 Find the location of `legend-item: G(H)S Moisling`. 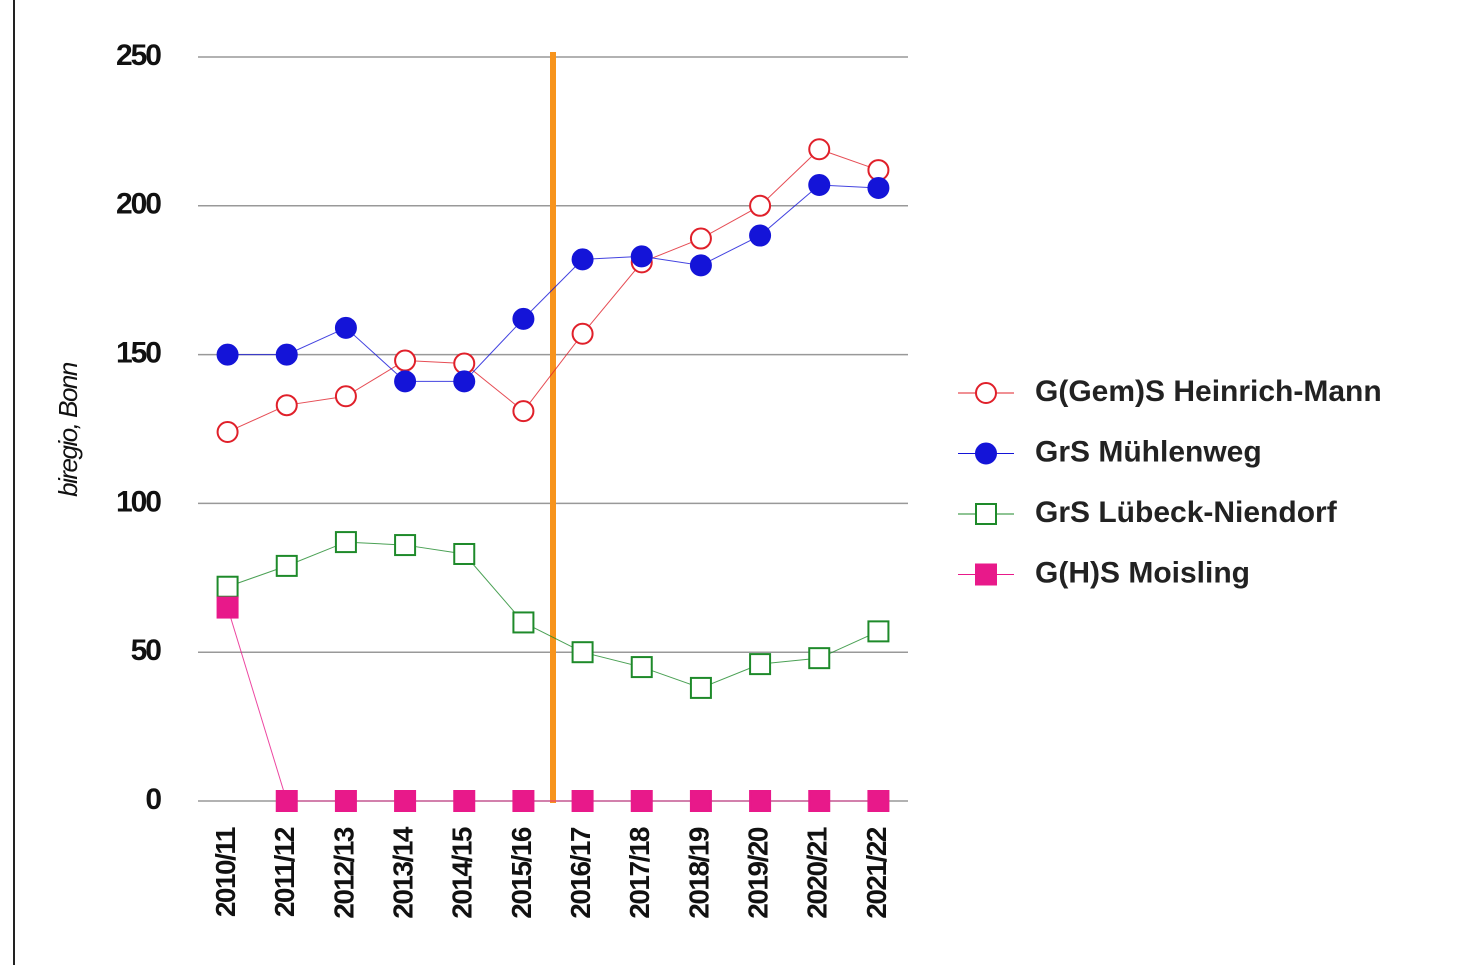

legend-item: G(H)S Moisling is located at coordinates (1104, 572).